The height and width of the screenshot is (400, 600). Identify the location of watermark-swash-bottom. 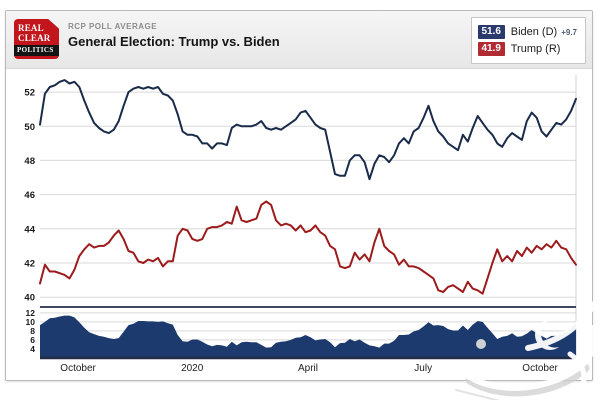
(531, 358).